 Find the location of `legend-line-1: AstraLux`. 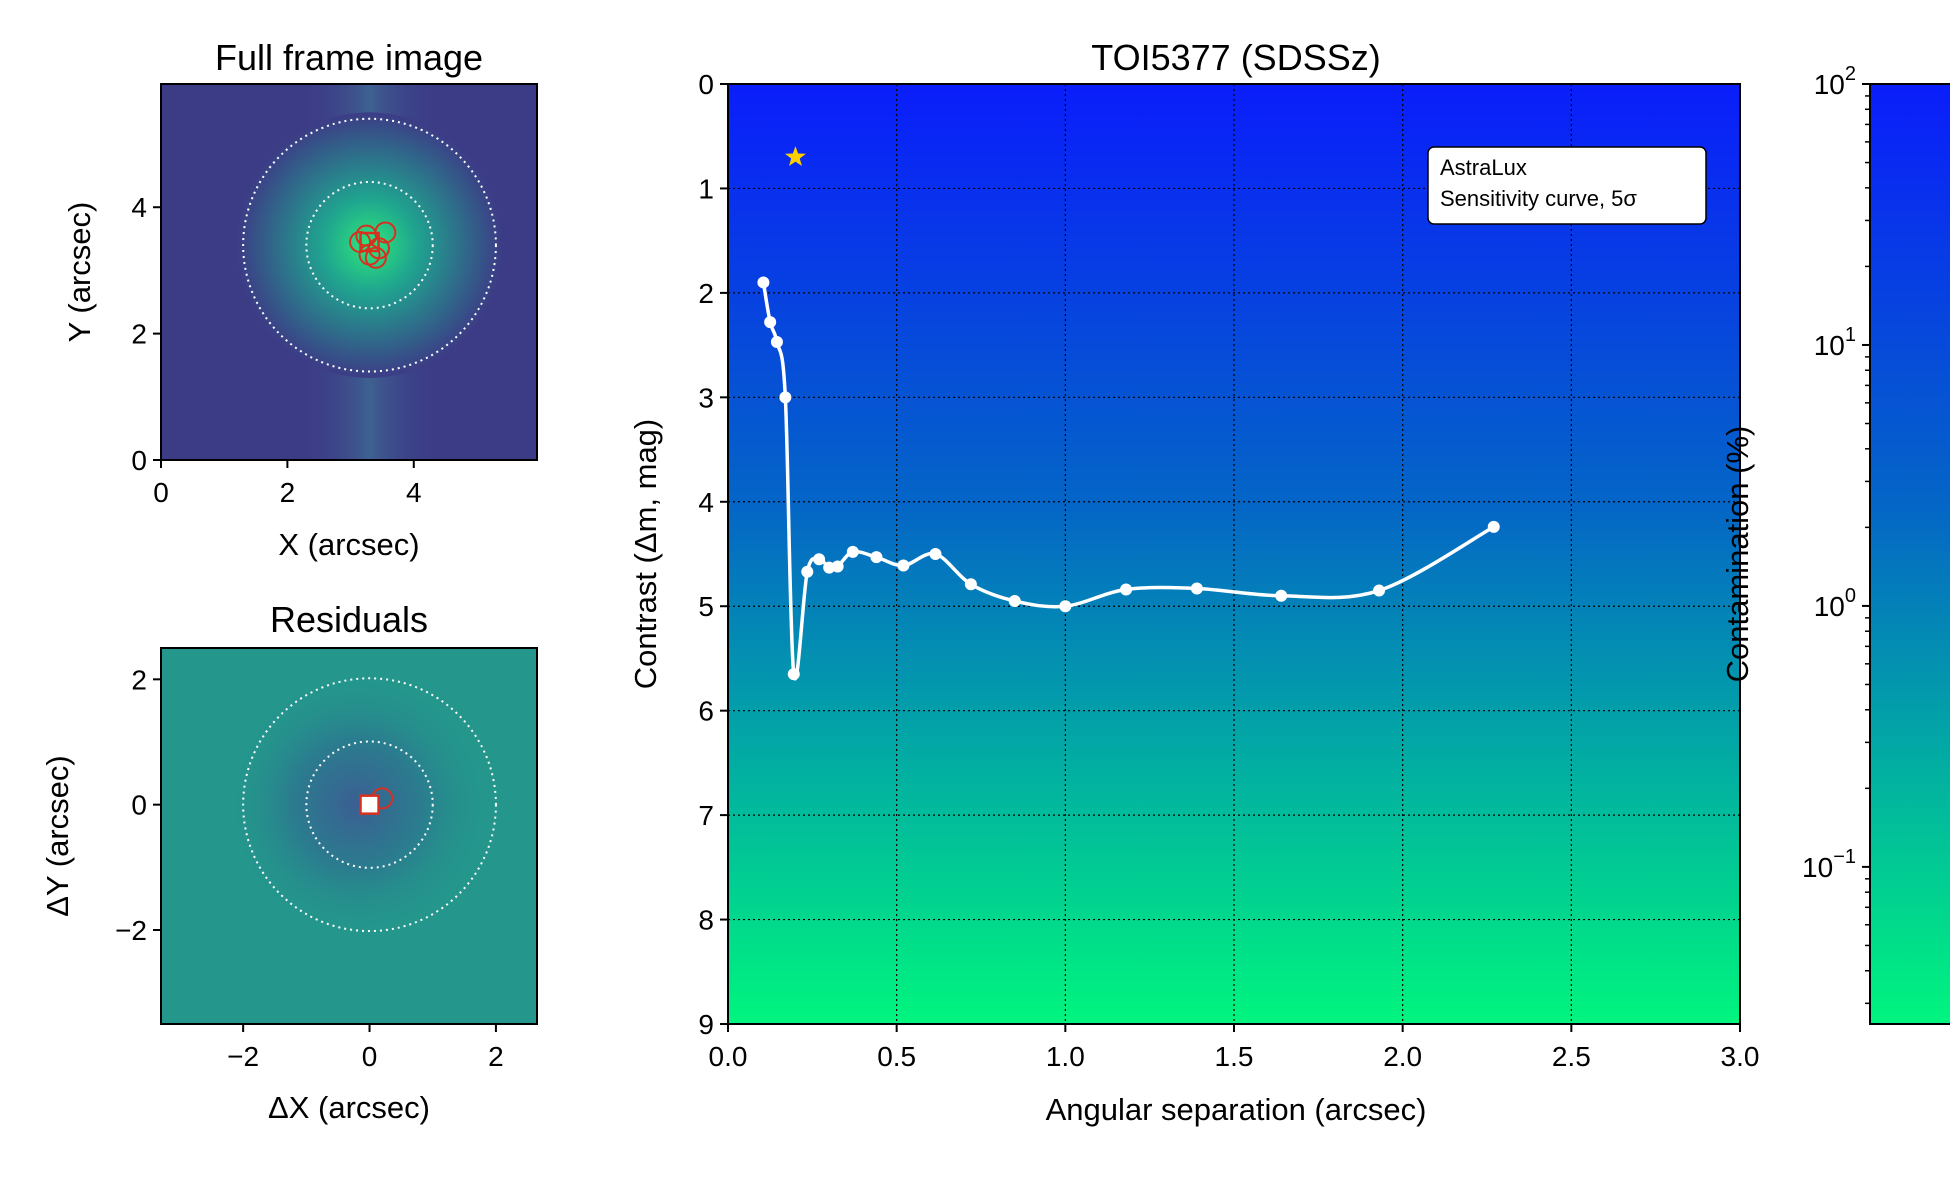

legend-line-1: AstraLux is located at coordinates (1483, 167).